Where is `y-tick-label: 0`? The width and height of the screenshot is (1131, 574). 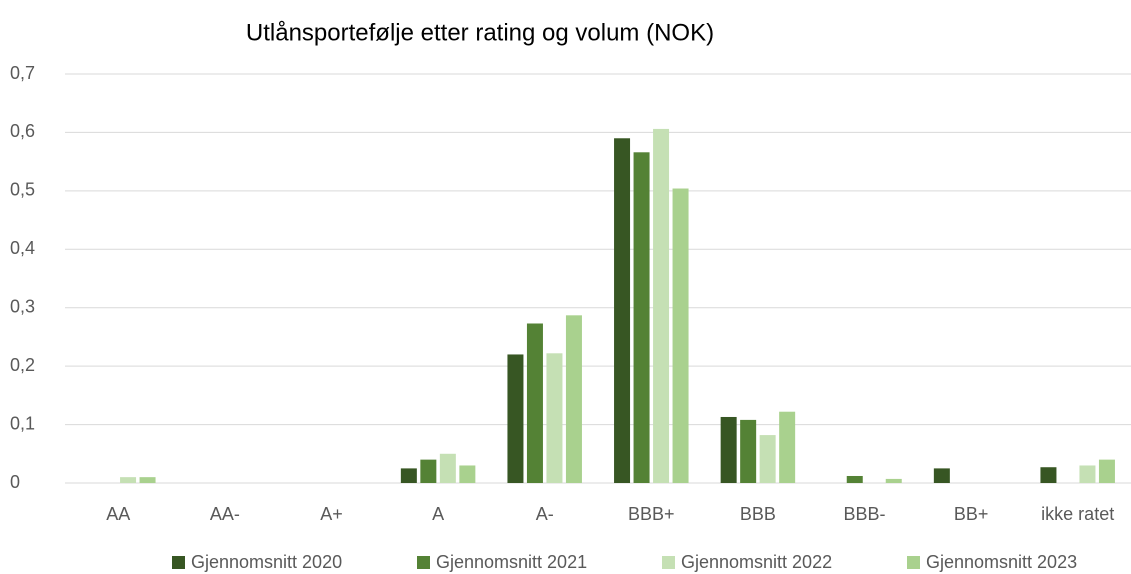 y-tick-label: 0 is located at coordinates (15, 482).